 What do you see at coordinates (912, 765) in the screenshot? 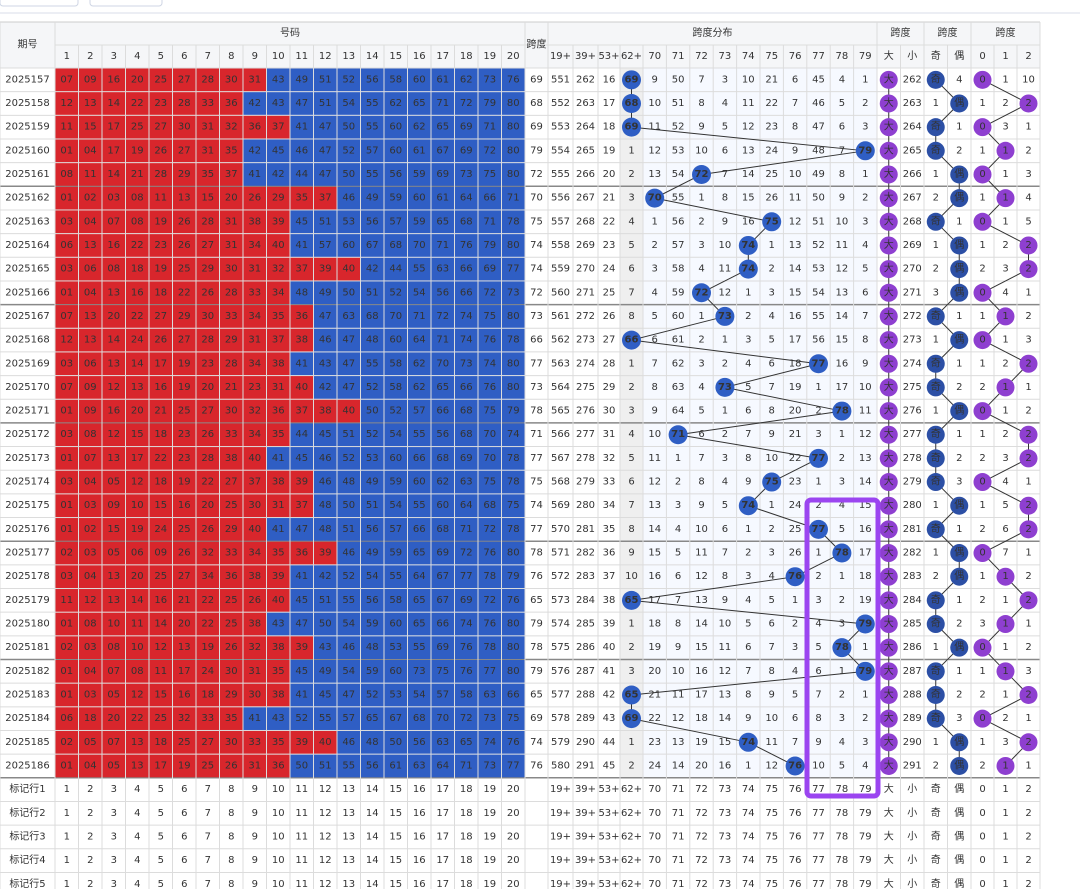
I see `miss-count: 291` at bounding box center [912, 765].